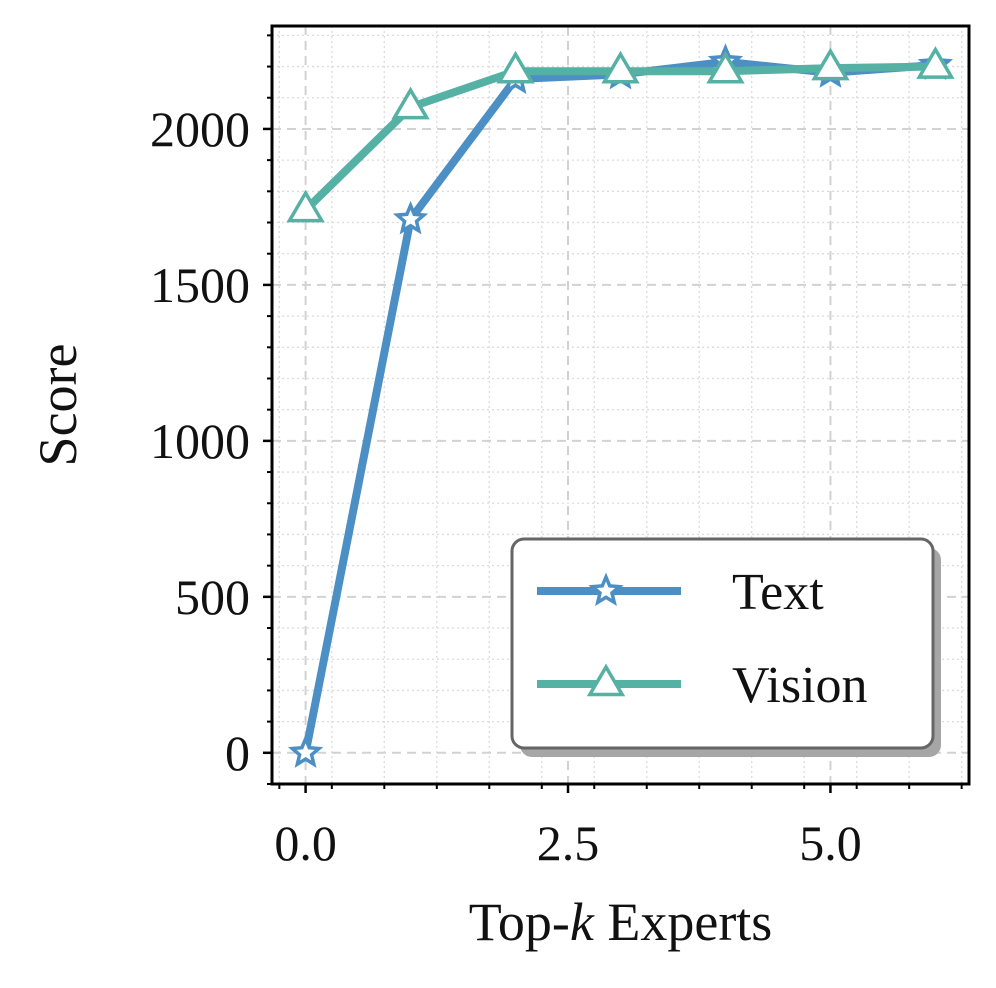  I want to click on legend-label: Text, so click(778, 592).